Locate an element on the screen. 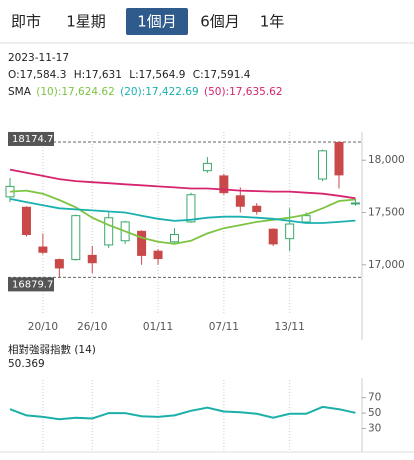 The height and width of the screenshot is (460, 414). x-tick-label: 26/10 is located at coordinates (92, 327).